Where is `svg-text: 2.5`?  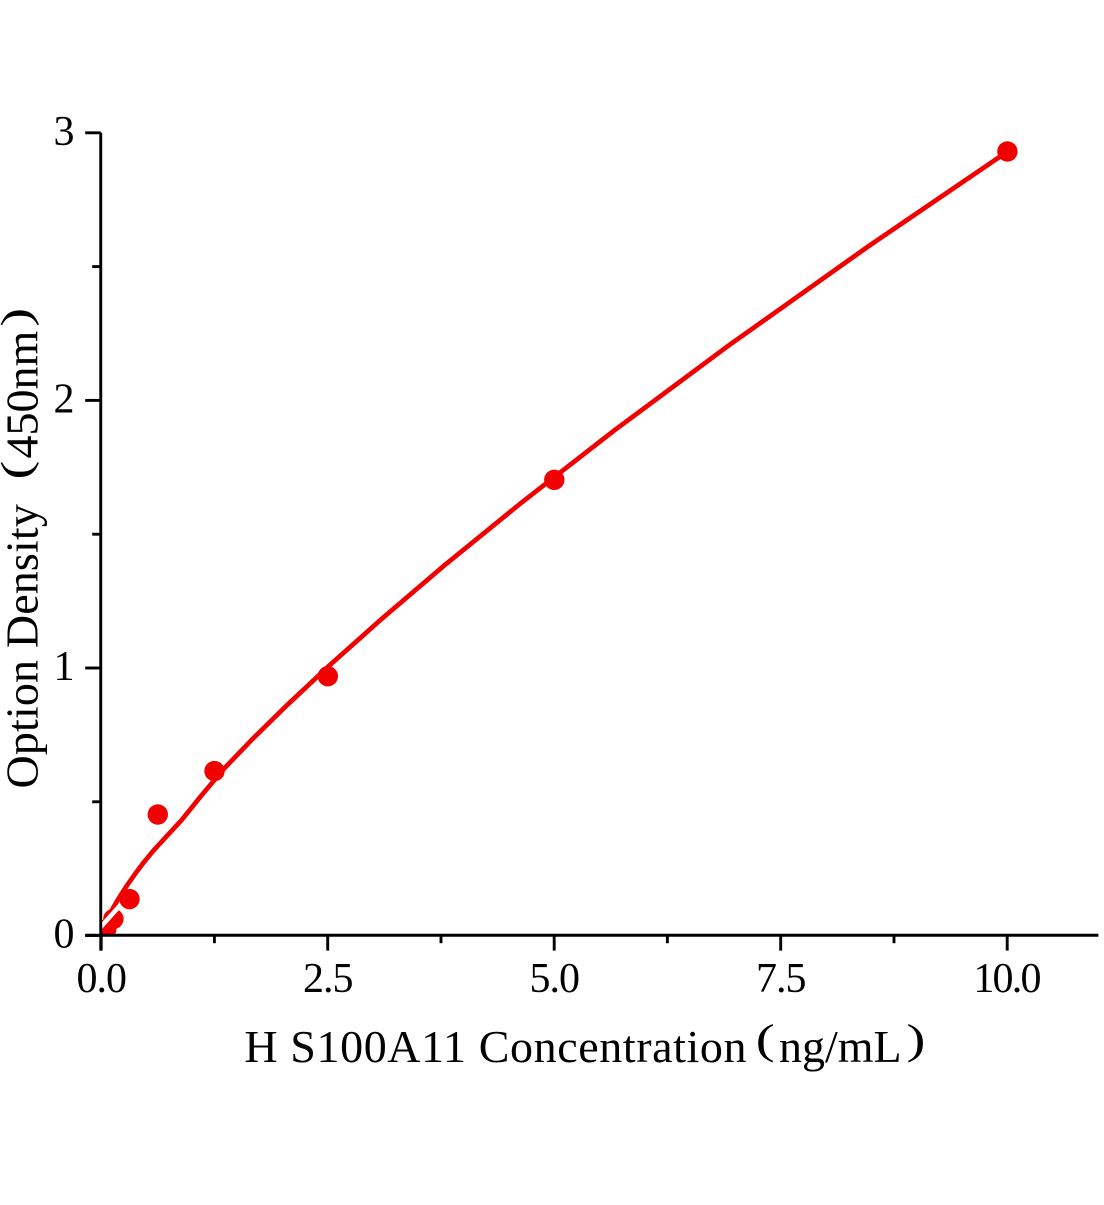
svg-text: 2.5 is located at coordinates (328, 979).